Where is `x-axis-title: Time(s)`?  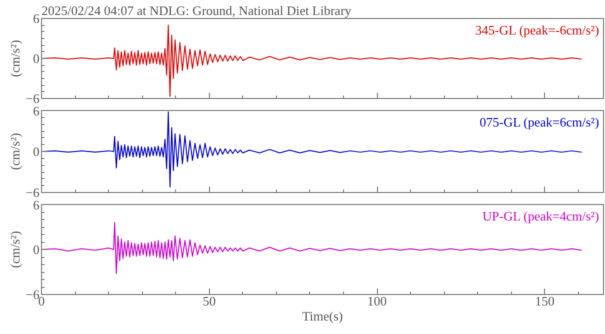 x-axis-title: Time(s) is located at coordinates (322, 316).